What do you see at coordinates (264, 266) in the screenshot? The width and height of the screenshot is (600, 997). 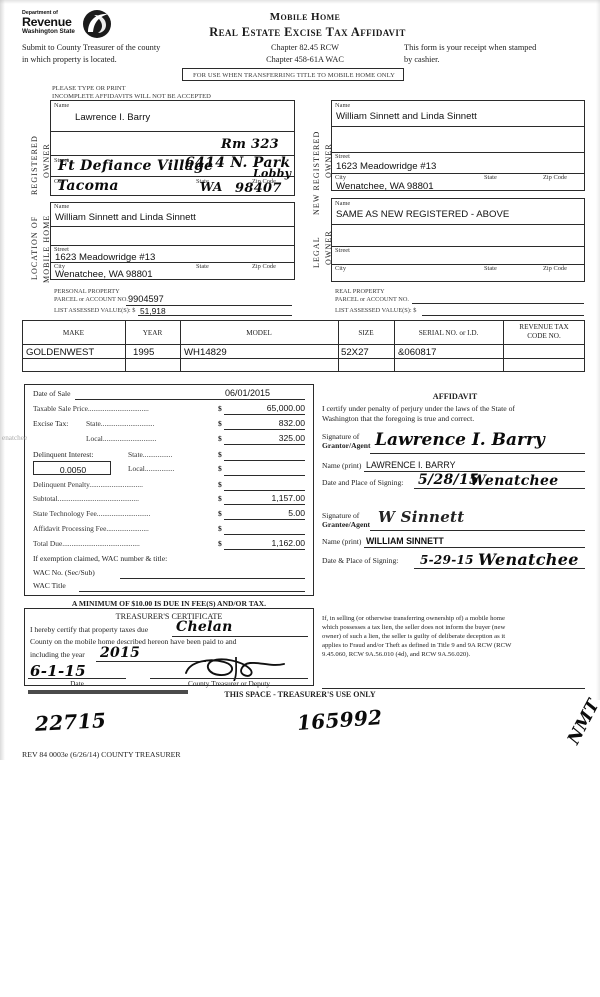 I see `loc-zip-label: Zip Code` at bounding box center [264, 266].